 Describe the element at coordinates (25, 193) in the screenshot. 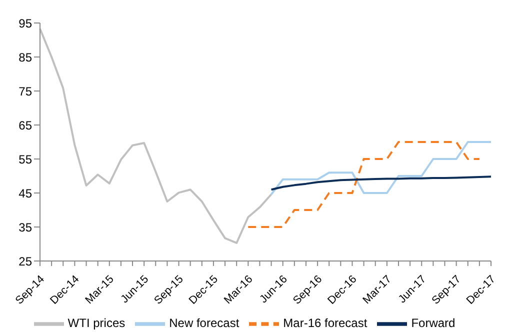

I see `y-tick-label: 45` at that location.